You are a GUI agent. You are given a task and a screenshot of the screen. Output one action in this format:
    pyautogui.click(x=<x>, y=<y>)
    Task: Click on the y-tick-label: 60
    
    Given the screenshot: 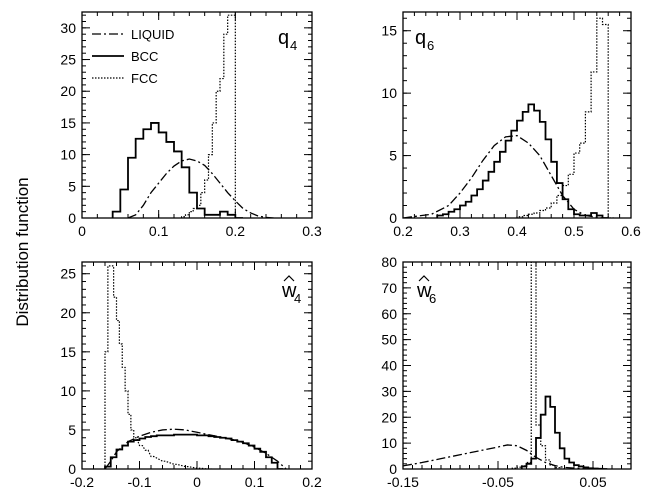 What is the action you would take?
    pyautogui.click(x=389, y=314)
    